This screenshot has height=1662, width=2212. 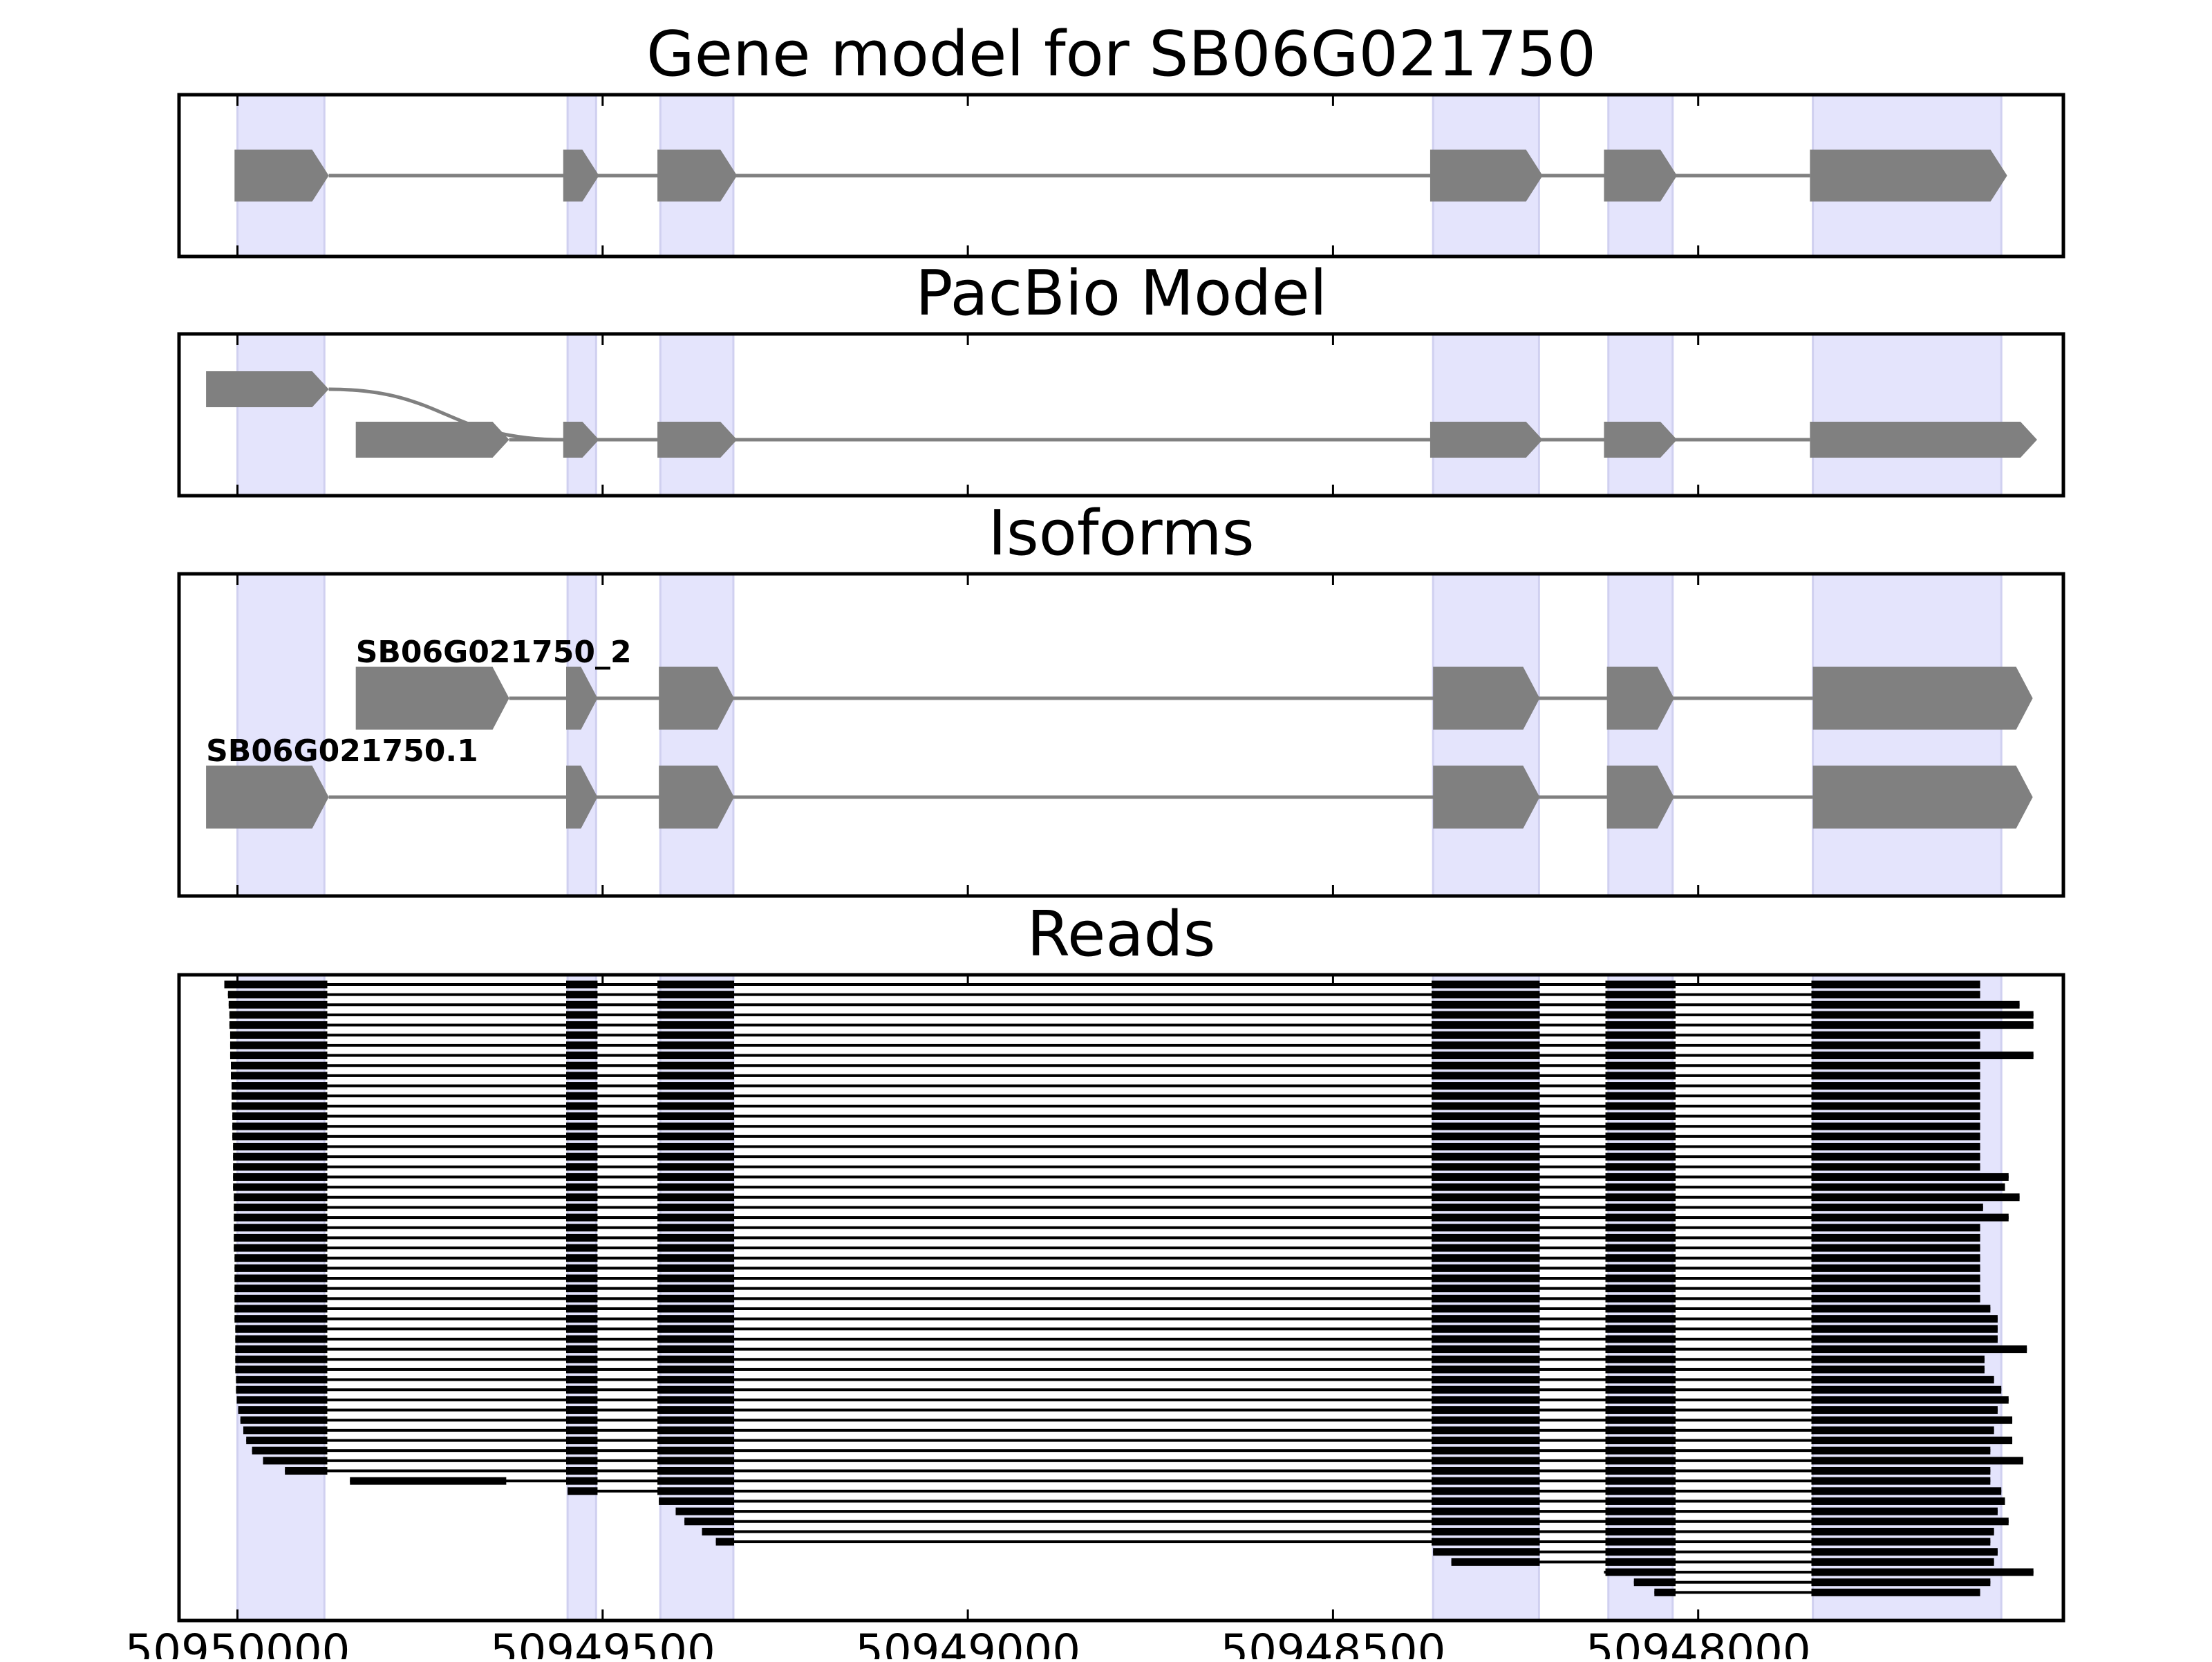 What do you see at coordinates (494, 653) in the screenshot?
I see `isoform-label: SB06G021750_2` at bounding box center [494, 653].